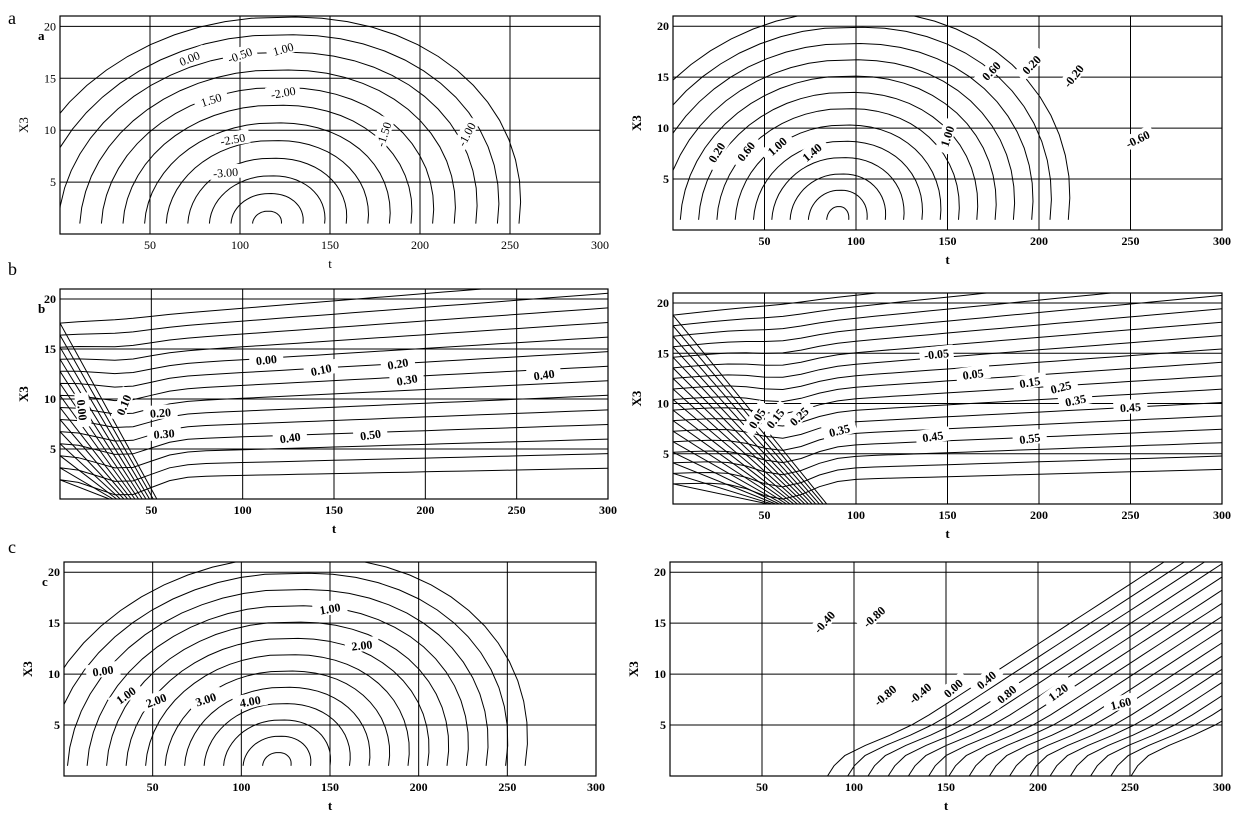 Image resolution: width=1244 pixels, height=822 pixels. I want to click on contour-value-label: 4.00, so click(250, 701).